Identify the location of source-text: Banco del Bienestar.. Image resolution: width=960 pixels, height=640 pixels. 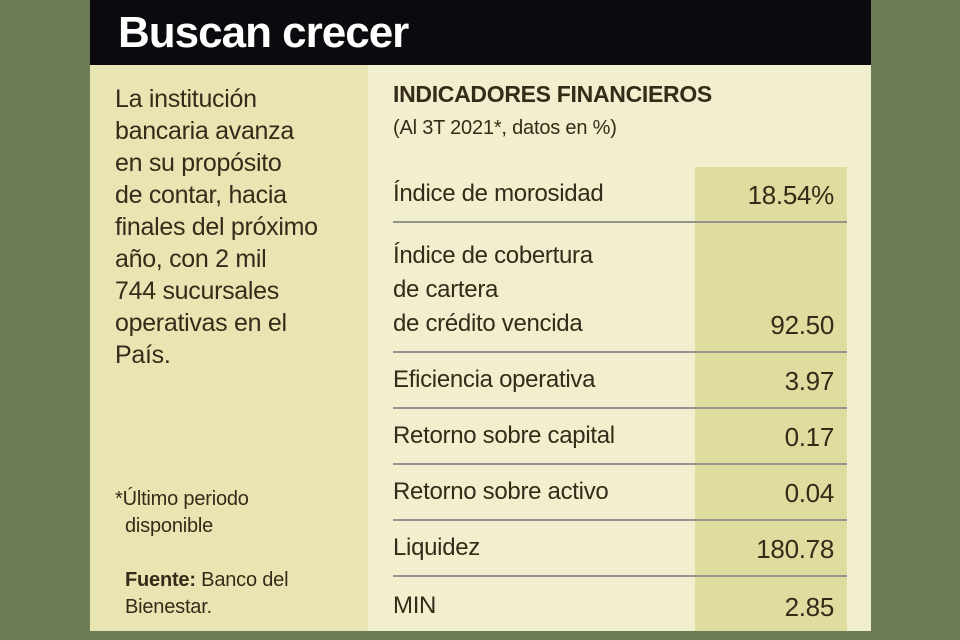
(207, 593).